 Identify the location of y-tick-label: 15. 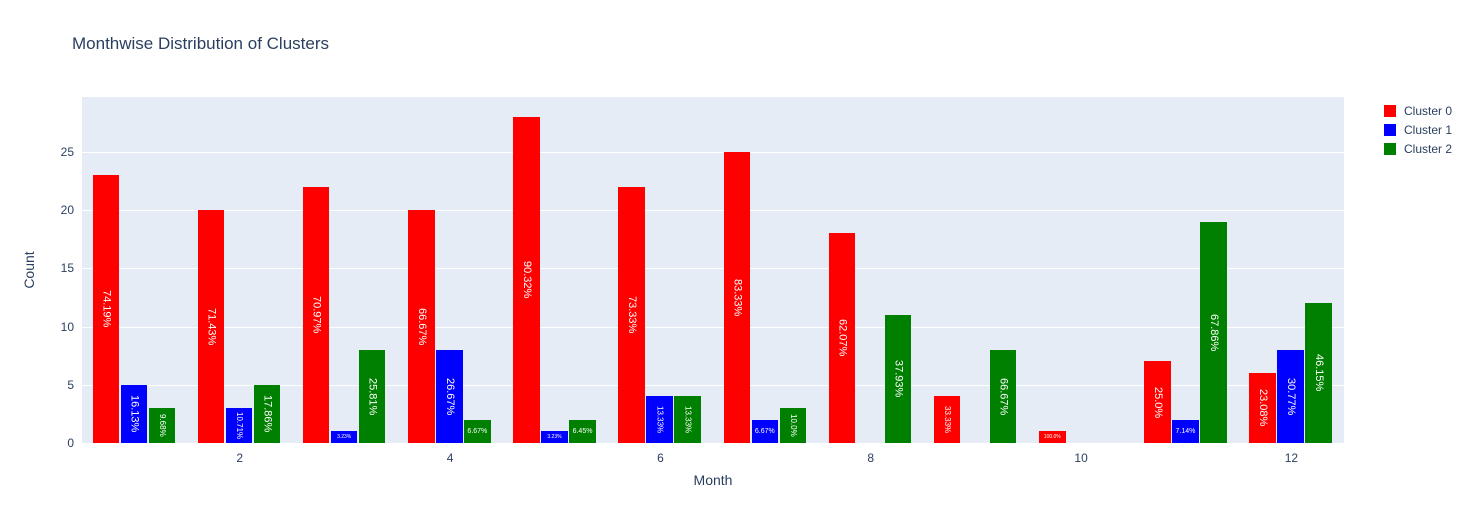
(67, 268).